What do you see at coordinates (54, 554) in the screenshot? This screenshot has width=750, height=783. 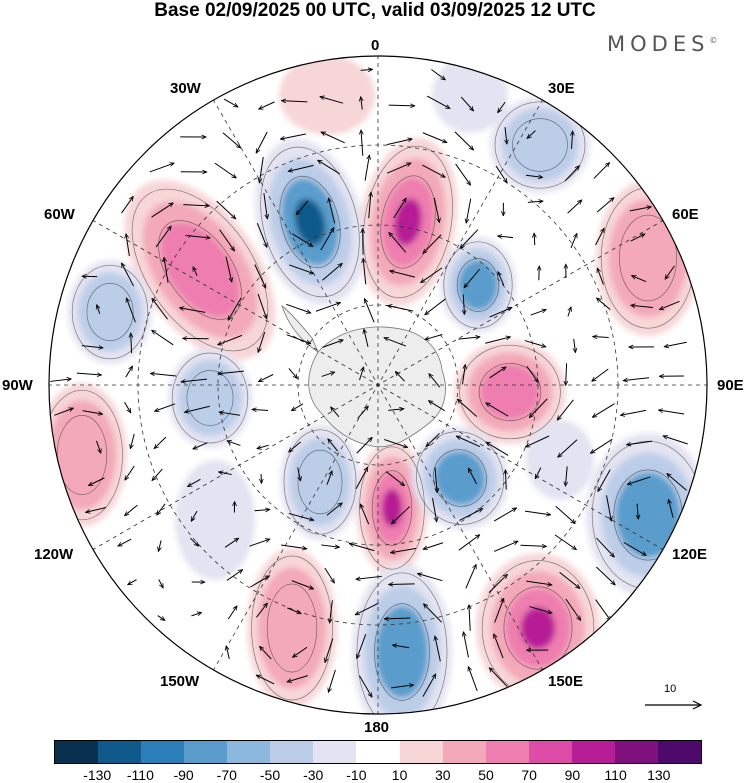 I see `lon-label-120w: 120W` at bounding box center [54, 554].